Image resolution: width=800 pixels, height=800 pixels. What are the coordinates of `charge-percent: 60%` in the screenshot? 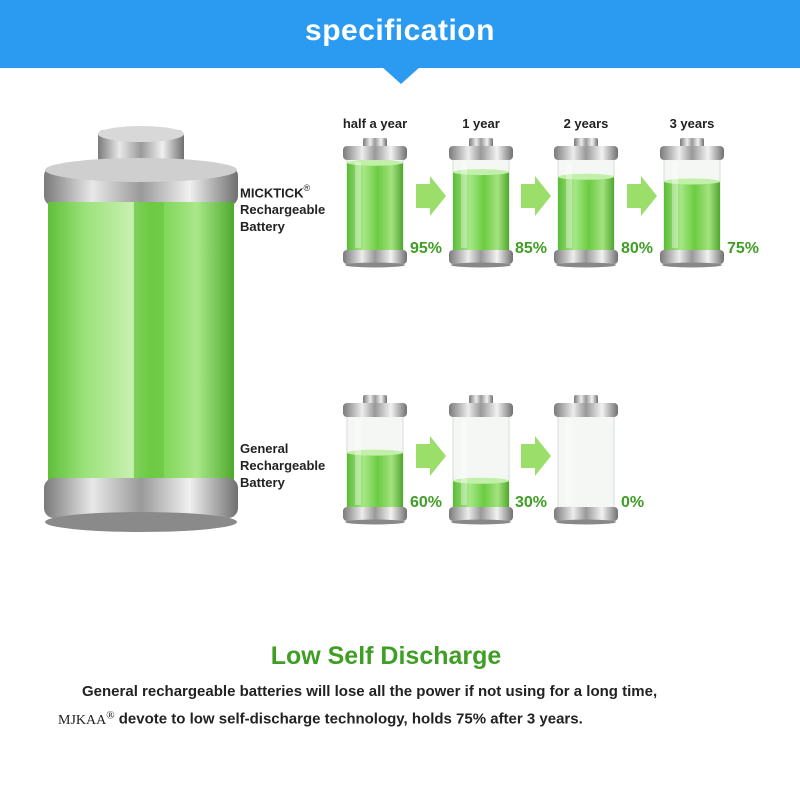 It's located at (426, 502).